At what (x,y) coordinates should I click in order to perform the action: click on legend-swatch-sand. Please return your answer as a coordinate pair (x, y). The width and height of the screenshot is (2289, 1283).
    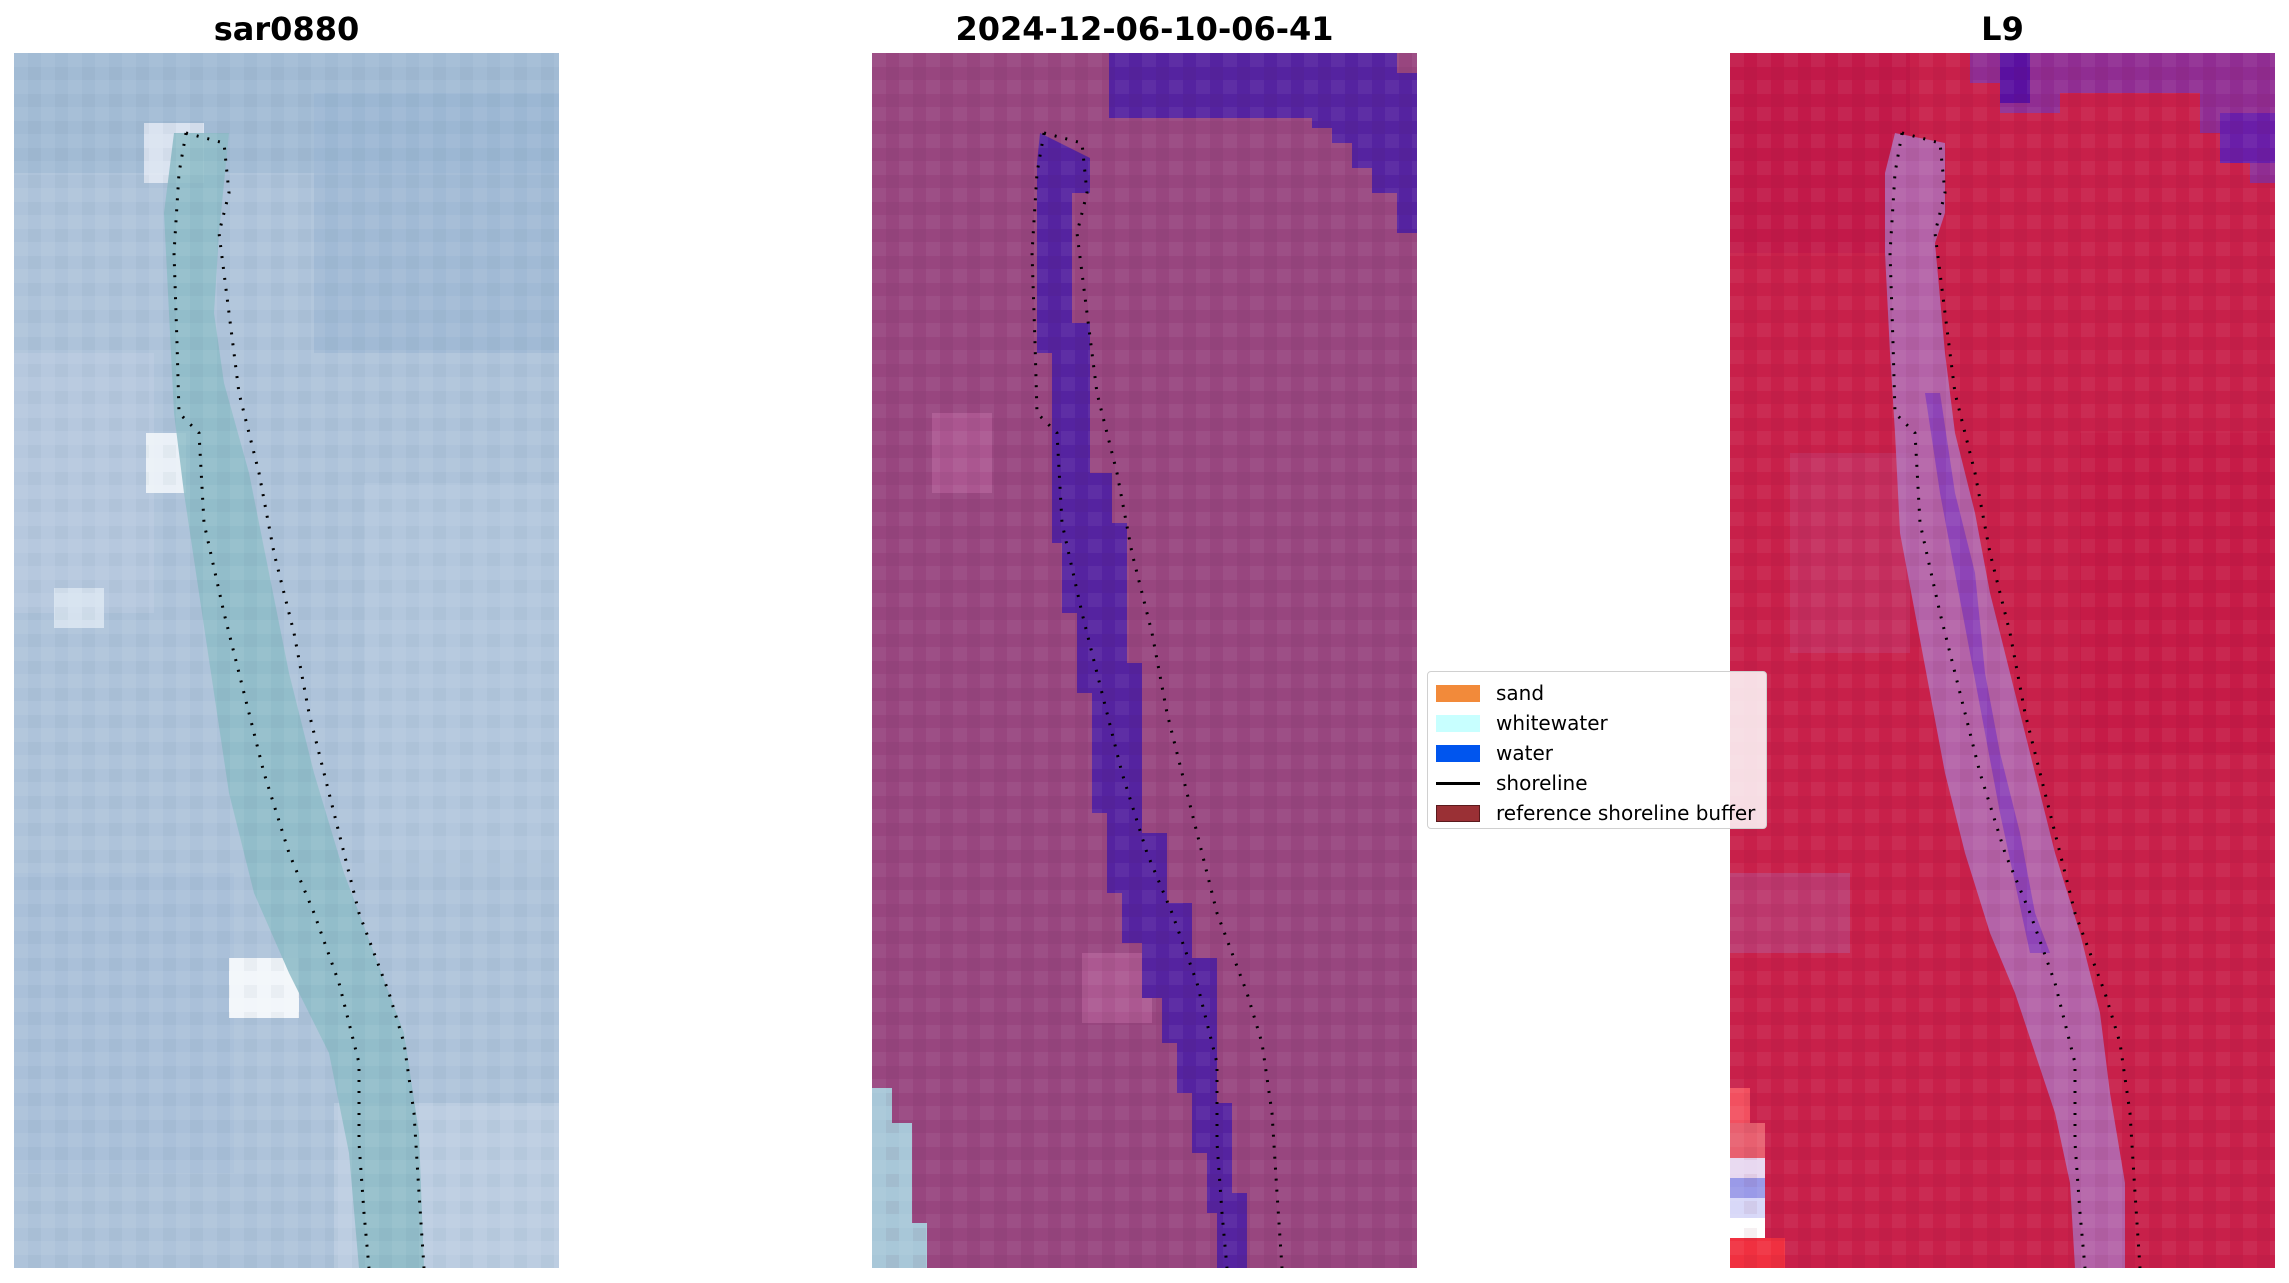
    Looking at the image, I should click on (1458, 693).